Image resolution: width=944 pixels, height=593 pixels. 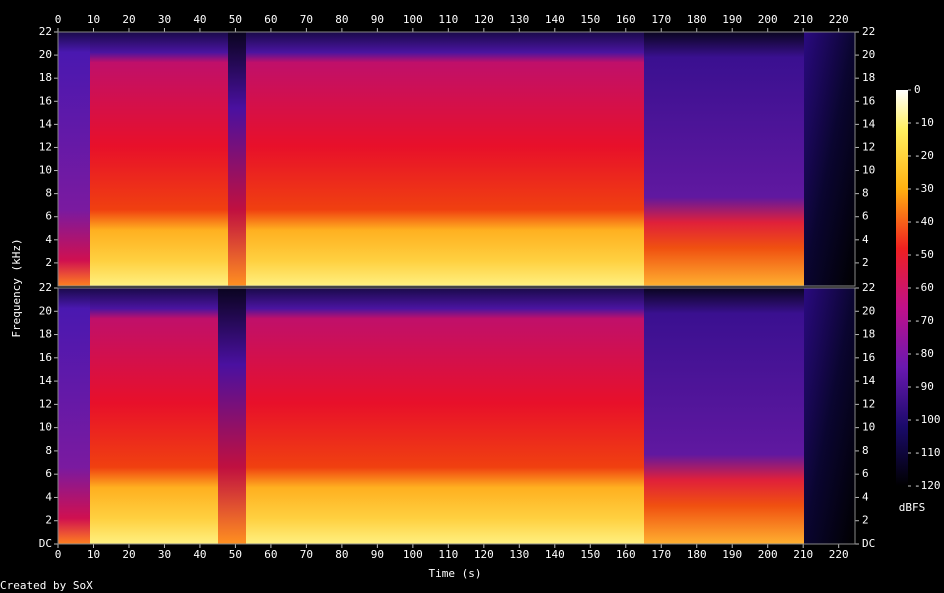 What do you see at coordinates (912, 507) in the screenshot?
I see `colorbar-label: dBFS` at bounding box center [912, 507].